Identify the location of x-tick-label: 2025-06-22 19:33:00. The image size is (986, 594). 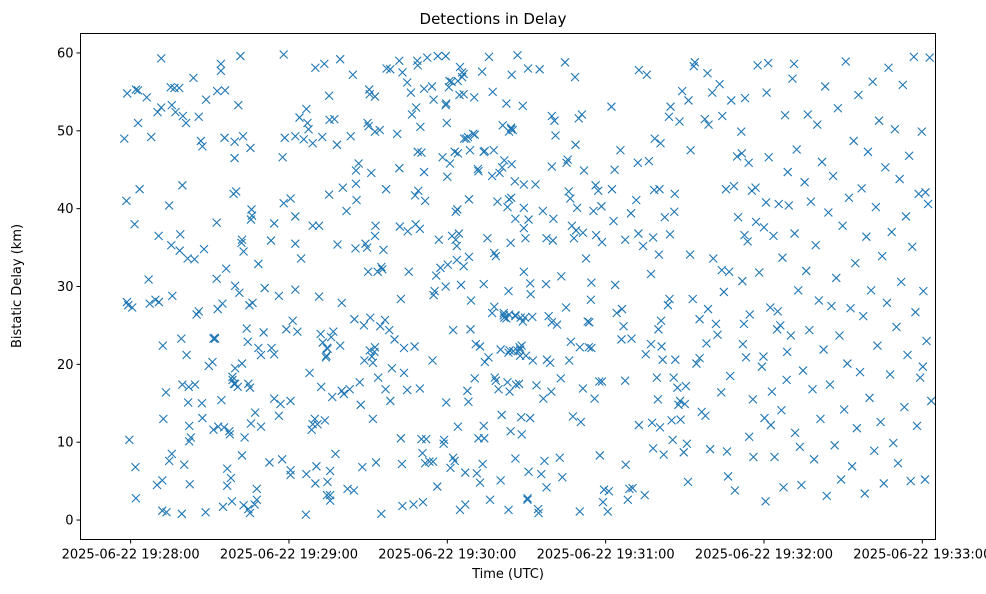
(919, 555).